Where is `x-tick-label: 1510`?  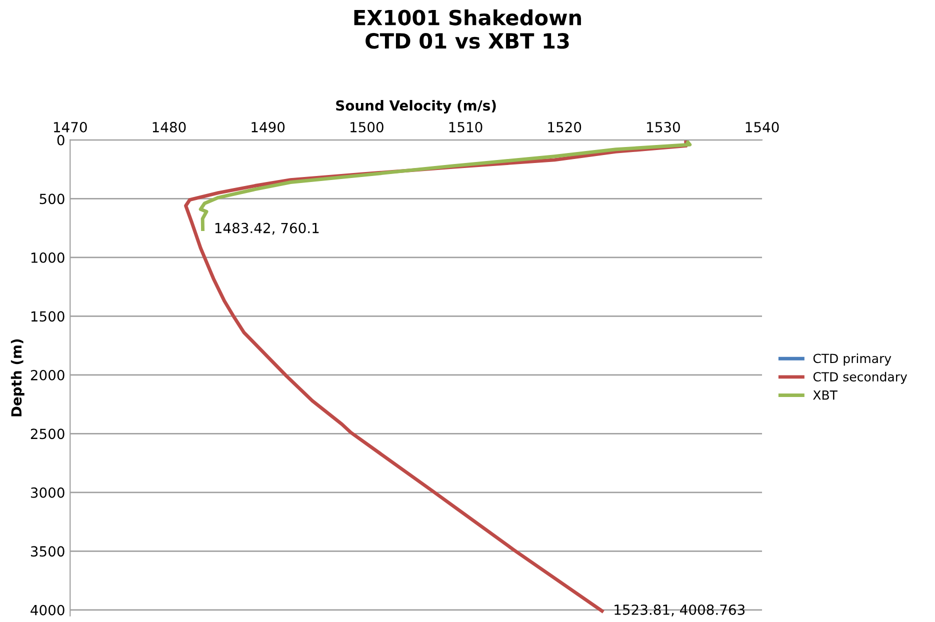
x-tick-label: 1510 is located at coordinates (465, 127).